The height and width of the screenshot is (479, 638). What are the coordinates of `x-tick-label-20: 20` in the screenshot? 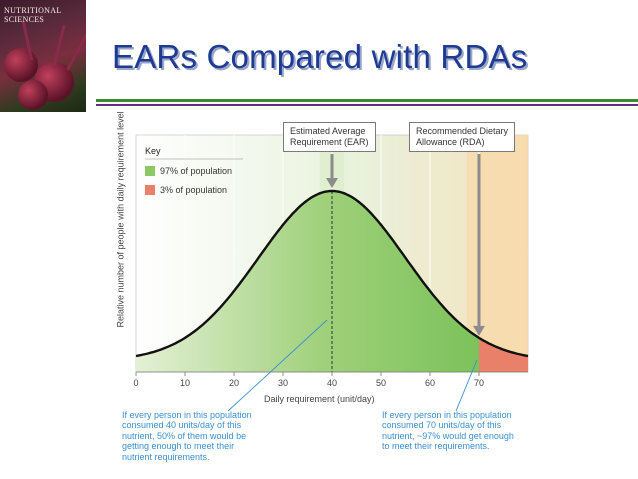 It's located at (233, 383).